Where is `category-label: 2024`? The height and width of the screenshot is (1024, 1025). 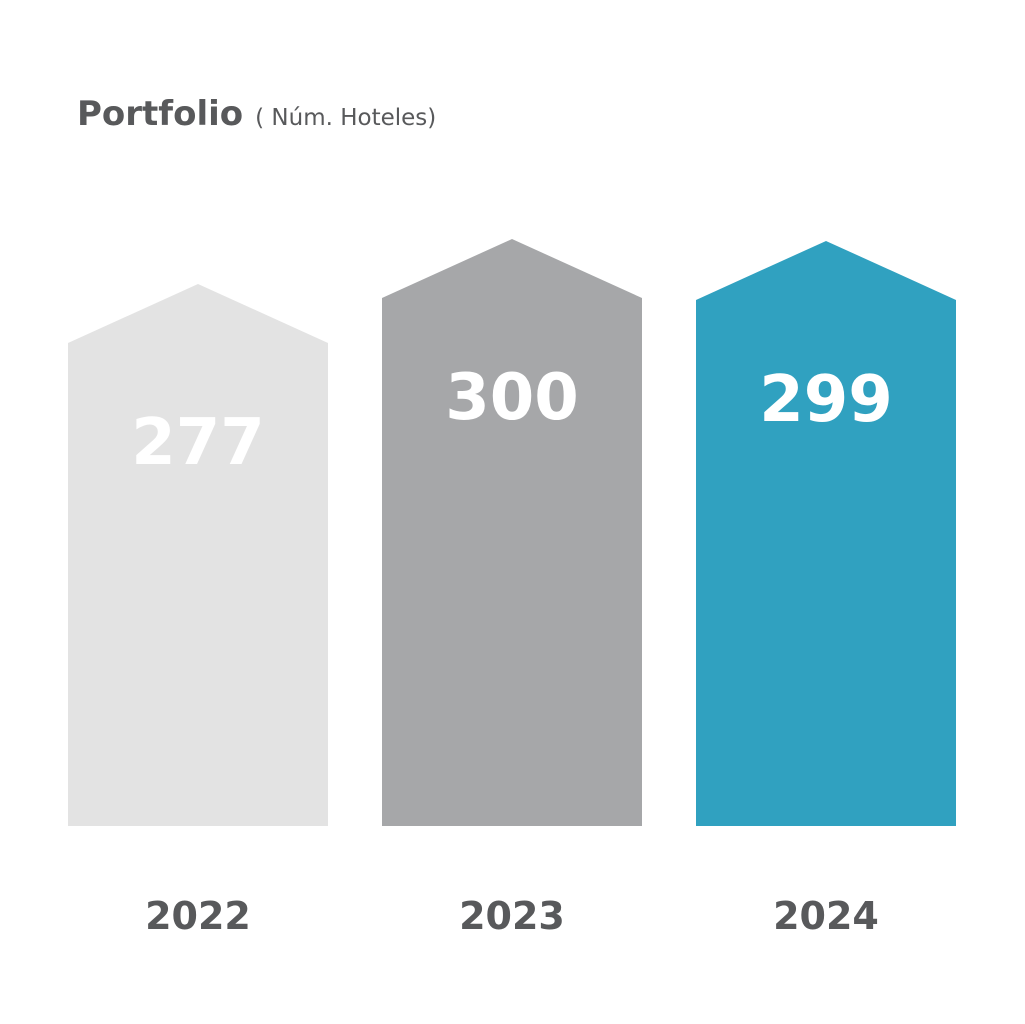 category-label: 2024 is located at coordinates (826, 916).